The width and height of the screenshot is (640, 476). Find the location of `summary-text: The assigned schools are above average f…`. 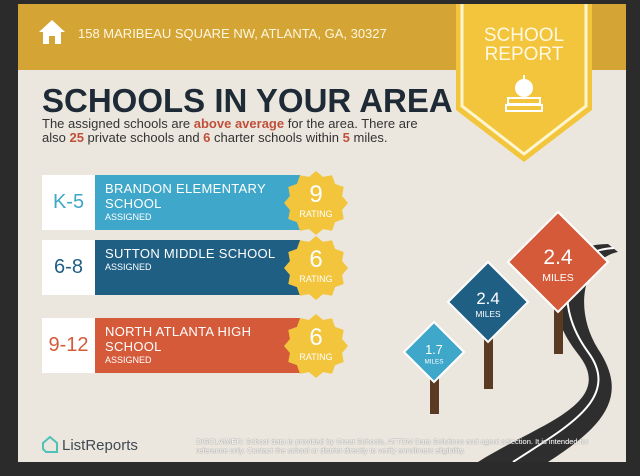

summary-text: The assigned schools are above average f… is located at coordinates (242, 131).